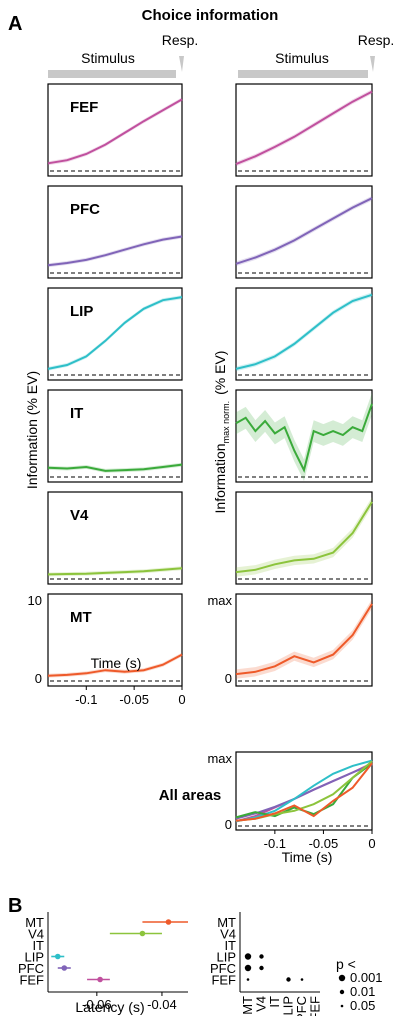  I want to click on resp-marker-left, so click(181, 64).